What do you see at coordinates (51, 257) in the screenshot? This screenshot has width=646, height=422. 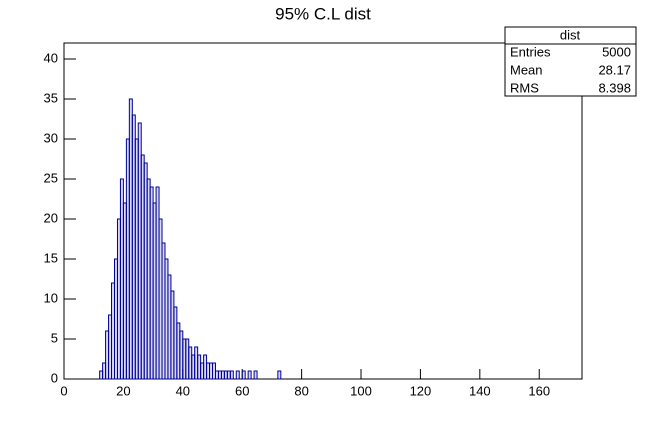 I see `y-tick-label: 15` at bounding box center [51, 257].